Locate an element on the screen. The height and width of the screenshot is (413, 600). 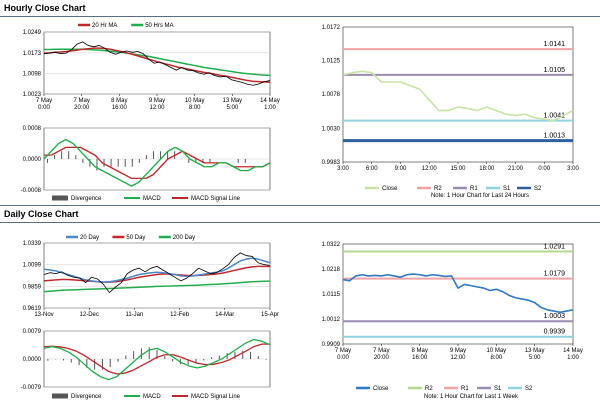
daily-ma-legend-label: 200 Day is located at coordinates (184, 238).